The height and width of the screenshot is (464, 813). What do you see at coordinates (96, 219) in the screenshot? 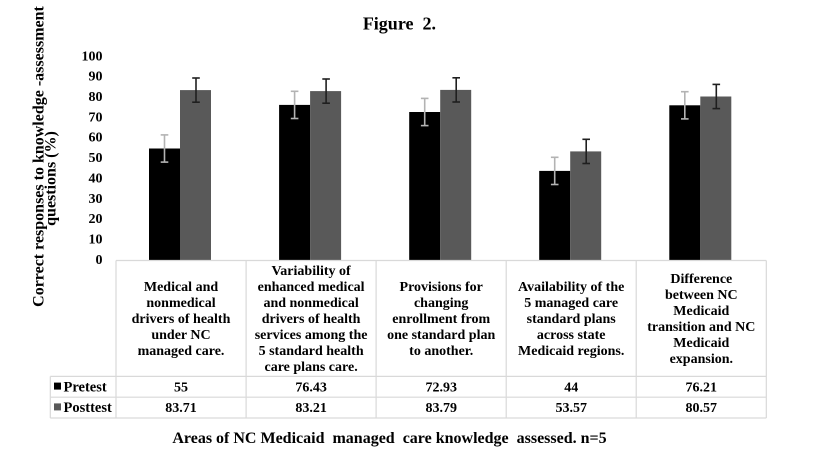
I see `svg-text: 20` at bounding box center [96, 219].